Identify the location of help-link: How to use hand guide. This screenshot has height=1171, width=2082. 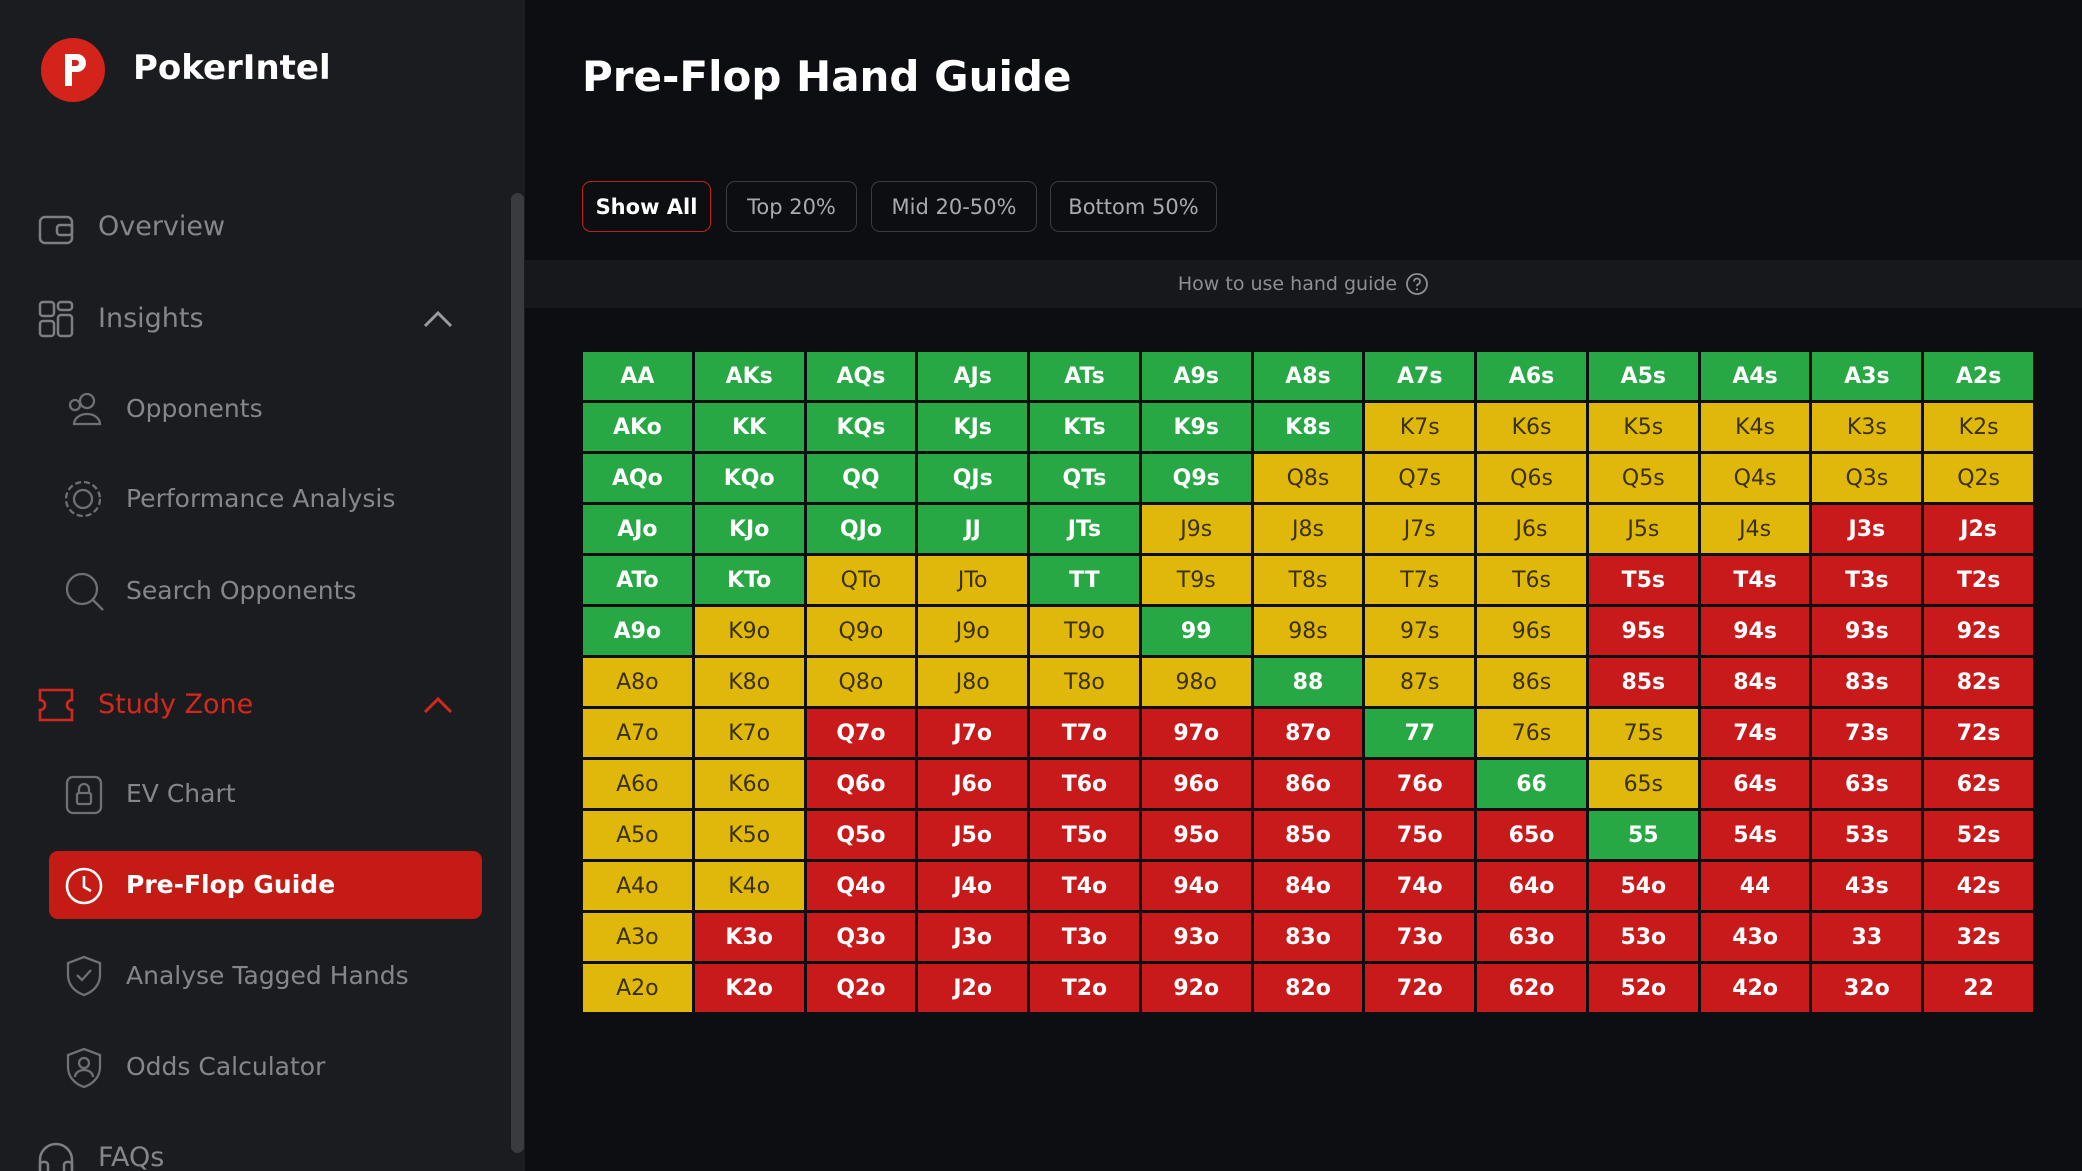
(1287, 284).